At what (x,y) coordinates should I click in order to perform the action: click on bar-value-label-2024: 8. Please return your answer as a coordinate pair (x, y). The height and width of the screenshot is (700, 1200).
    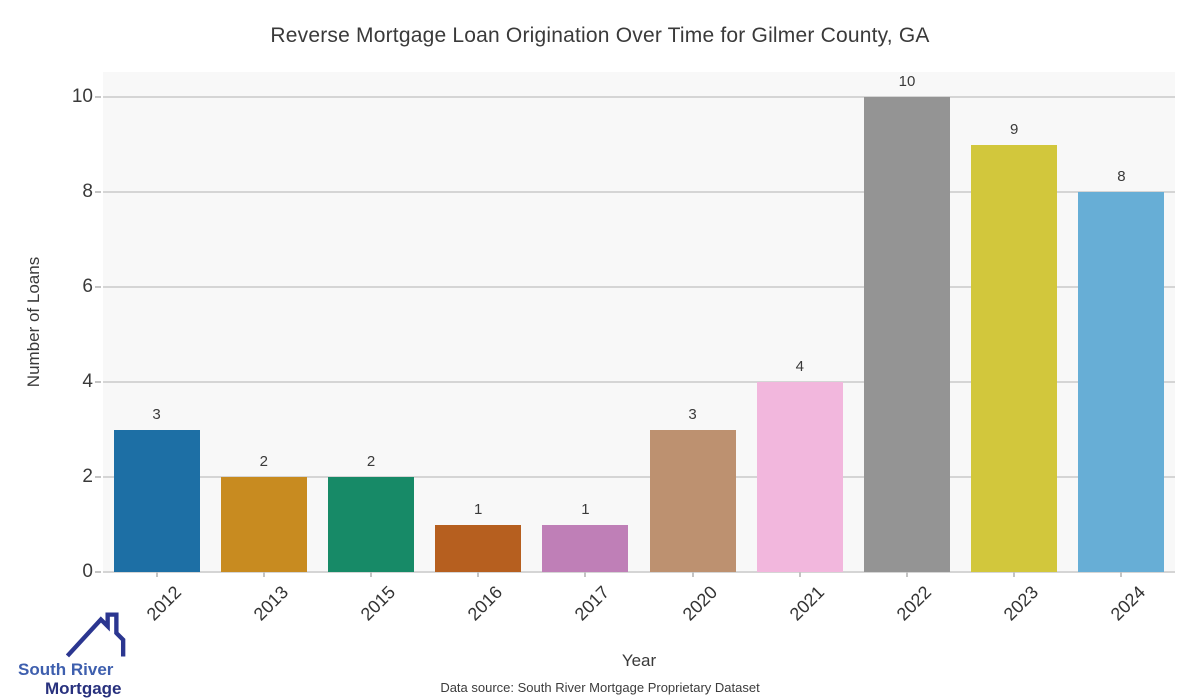
    Looking at the image, I should click on (1121, 177).